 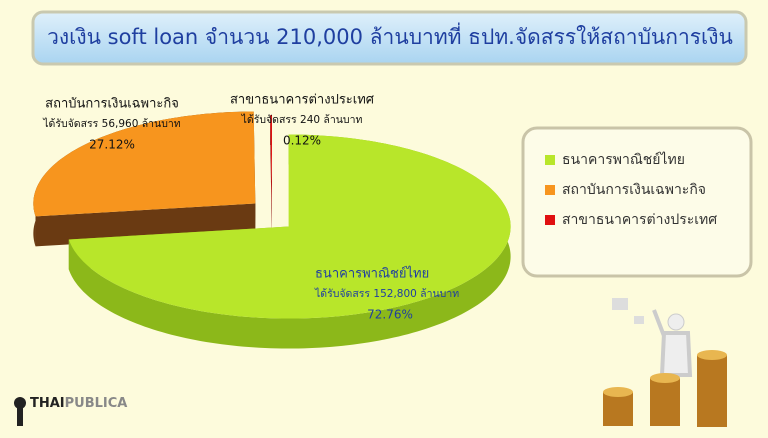 What do you see at coordinates (672, 343) in the screenshot?
I see `figure-body` at bounding box center [672, 343].